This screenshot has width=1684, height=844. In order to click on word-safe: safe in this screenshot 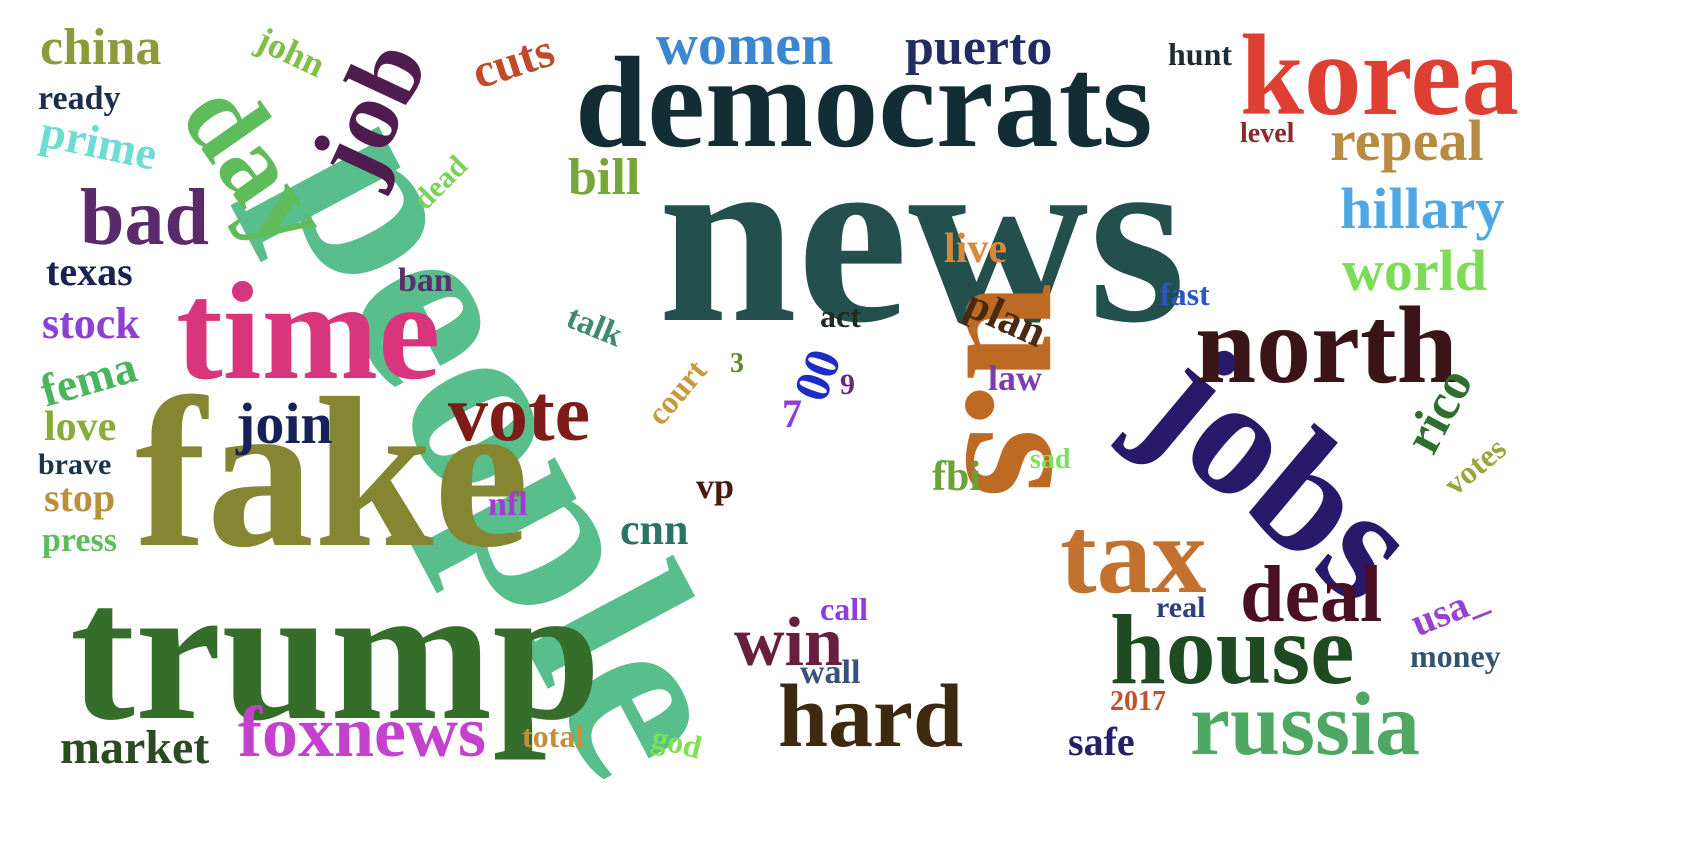, I will do `click(1101, 741)`.